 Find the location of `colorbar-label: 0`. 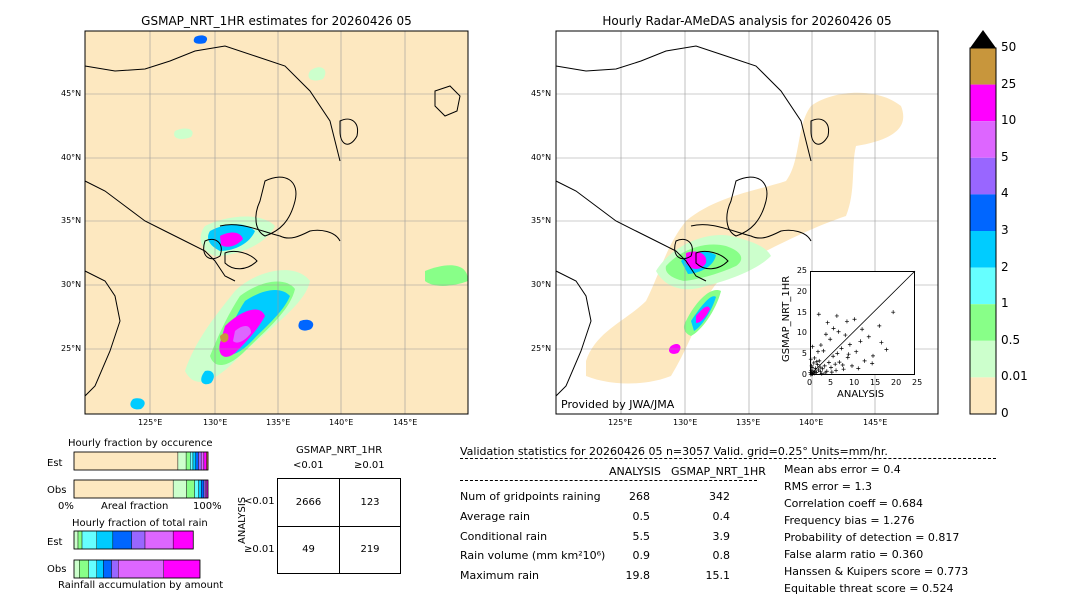

colorbar-label: 0 is located at coordinates (1005, 413).